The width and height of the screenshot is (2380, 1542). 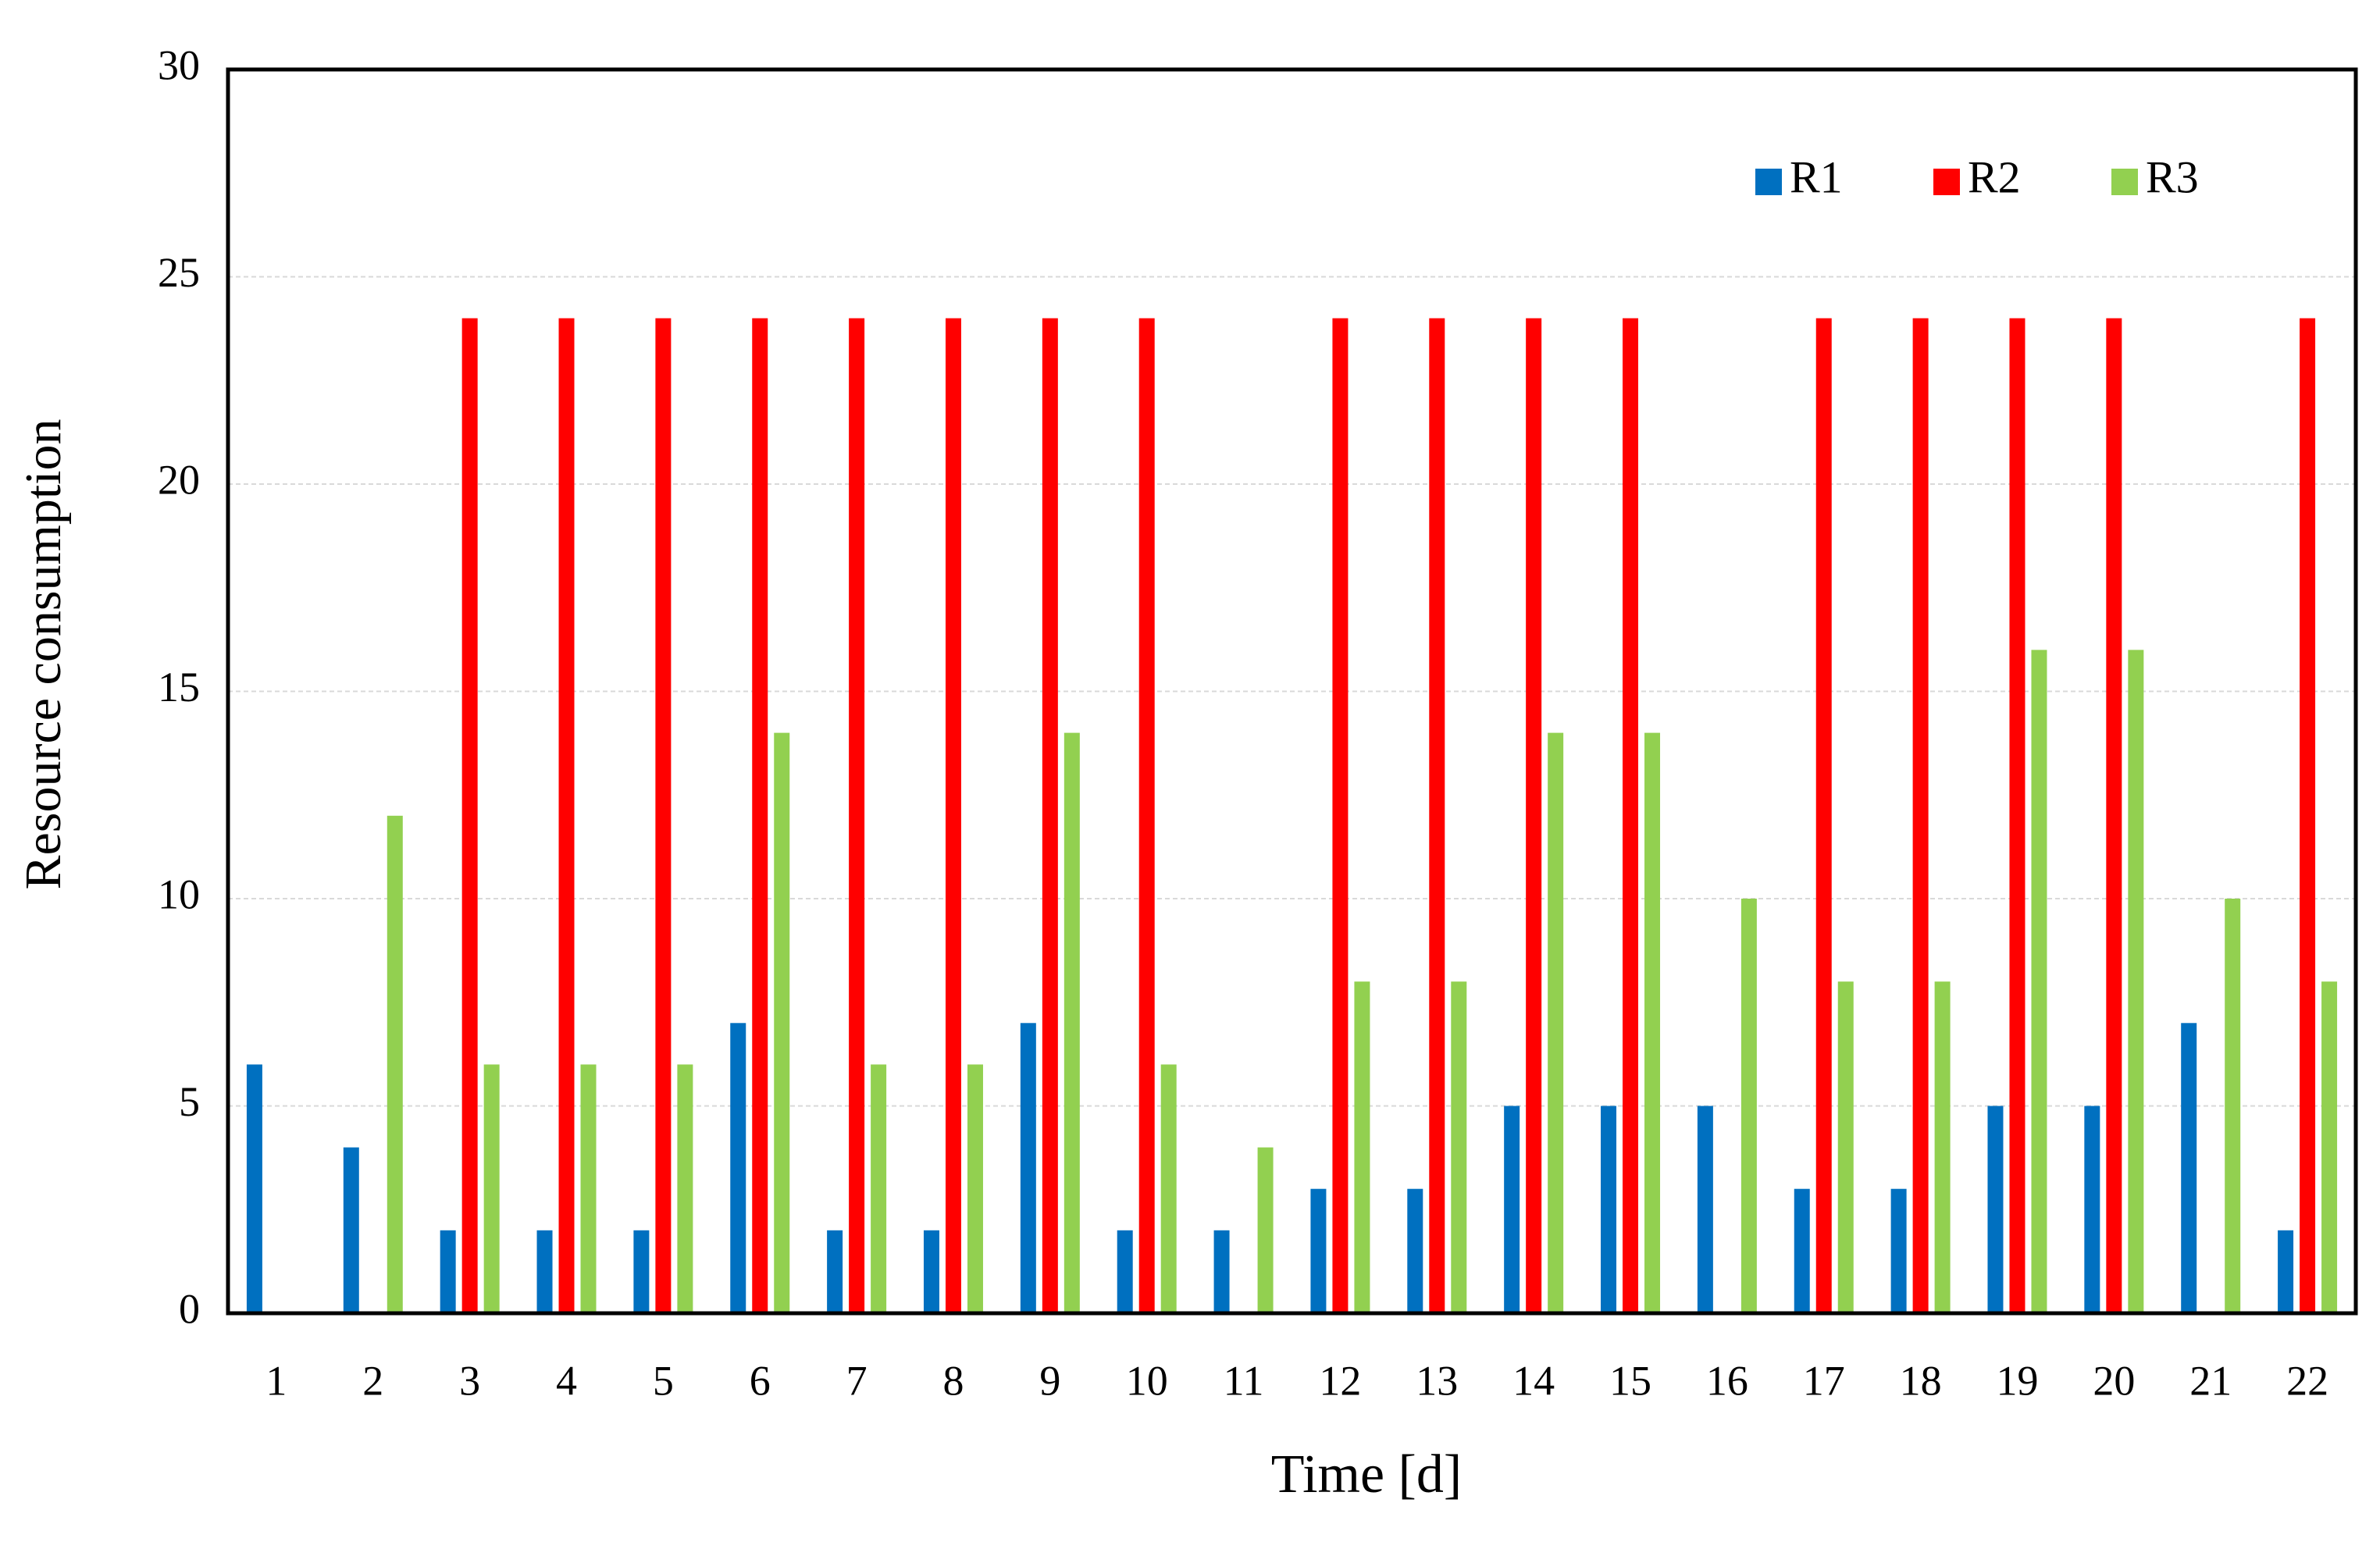 I want to click on y-tick-label: 25, so click(x=179, y=272).